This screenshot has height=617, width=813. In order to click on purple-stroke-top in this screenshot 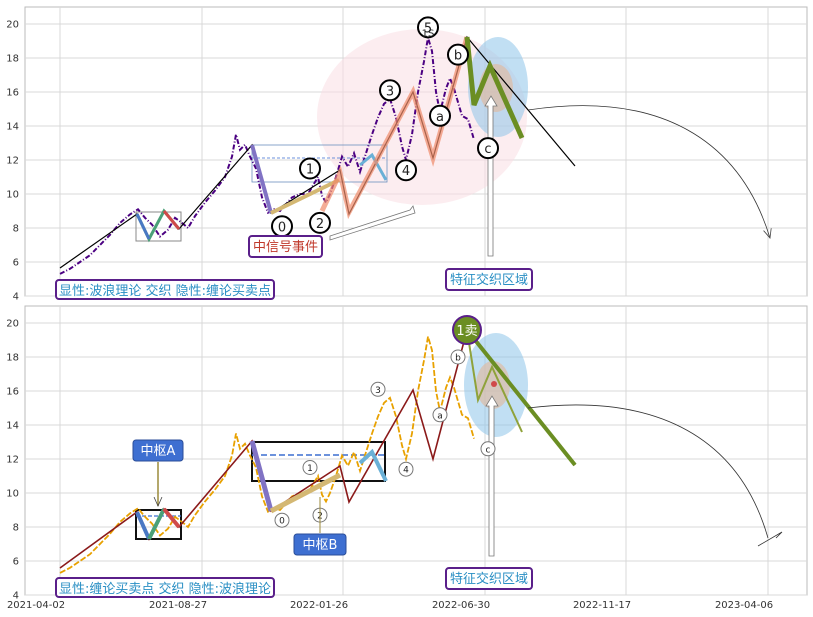, I will do `click(261, 179)`.